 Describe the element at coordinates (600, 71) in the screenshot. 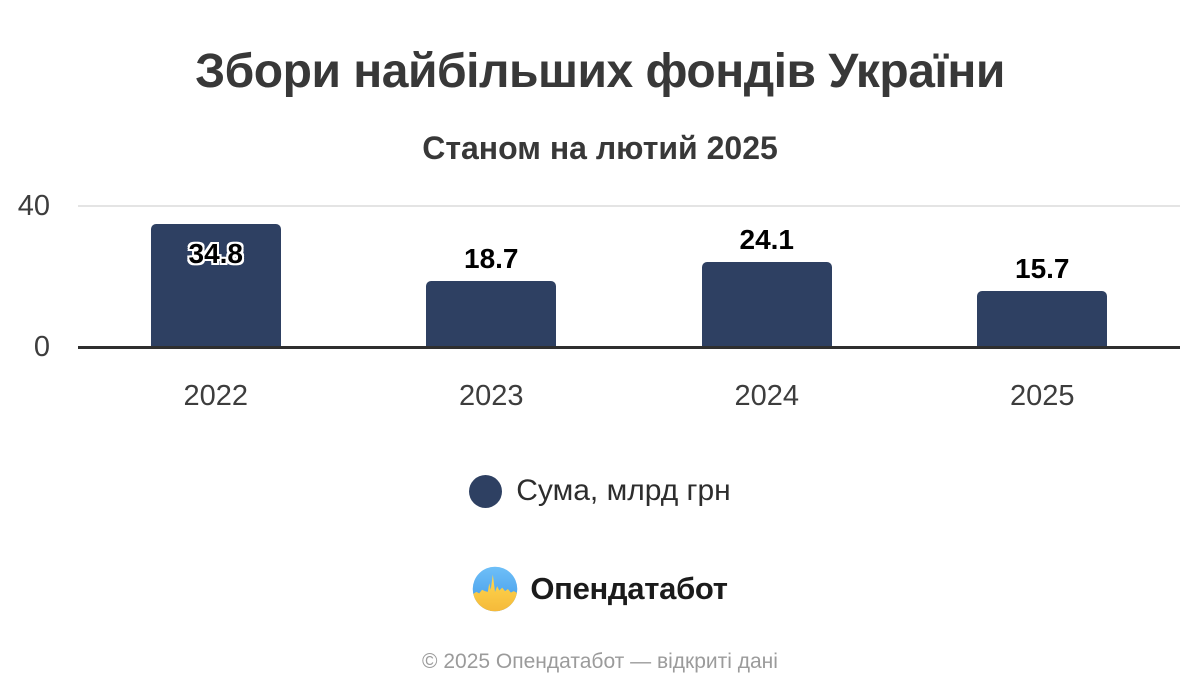

I see `chart-title: Збори найбільших фондів України` at that location.